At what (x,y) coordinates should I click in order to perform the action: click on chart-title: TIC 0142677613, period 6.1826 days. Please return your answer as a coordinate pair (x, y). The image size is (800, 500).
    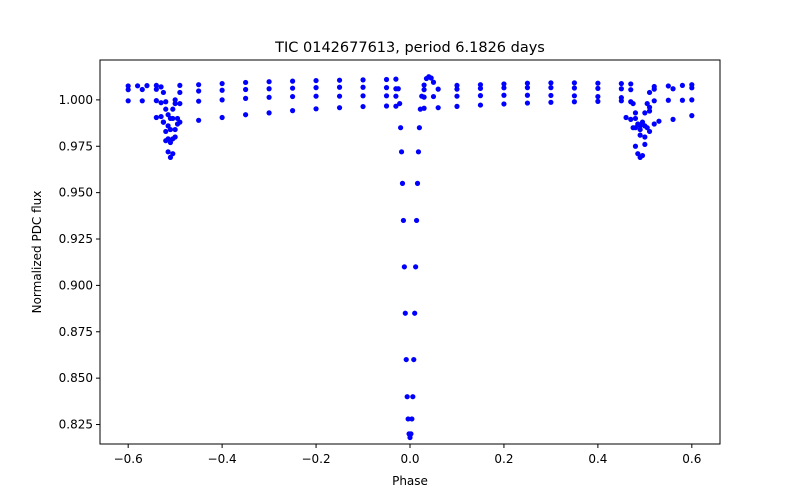
    Looking at the image, I should click on (409, 48).